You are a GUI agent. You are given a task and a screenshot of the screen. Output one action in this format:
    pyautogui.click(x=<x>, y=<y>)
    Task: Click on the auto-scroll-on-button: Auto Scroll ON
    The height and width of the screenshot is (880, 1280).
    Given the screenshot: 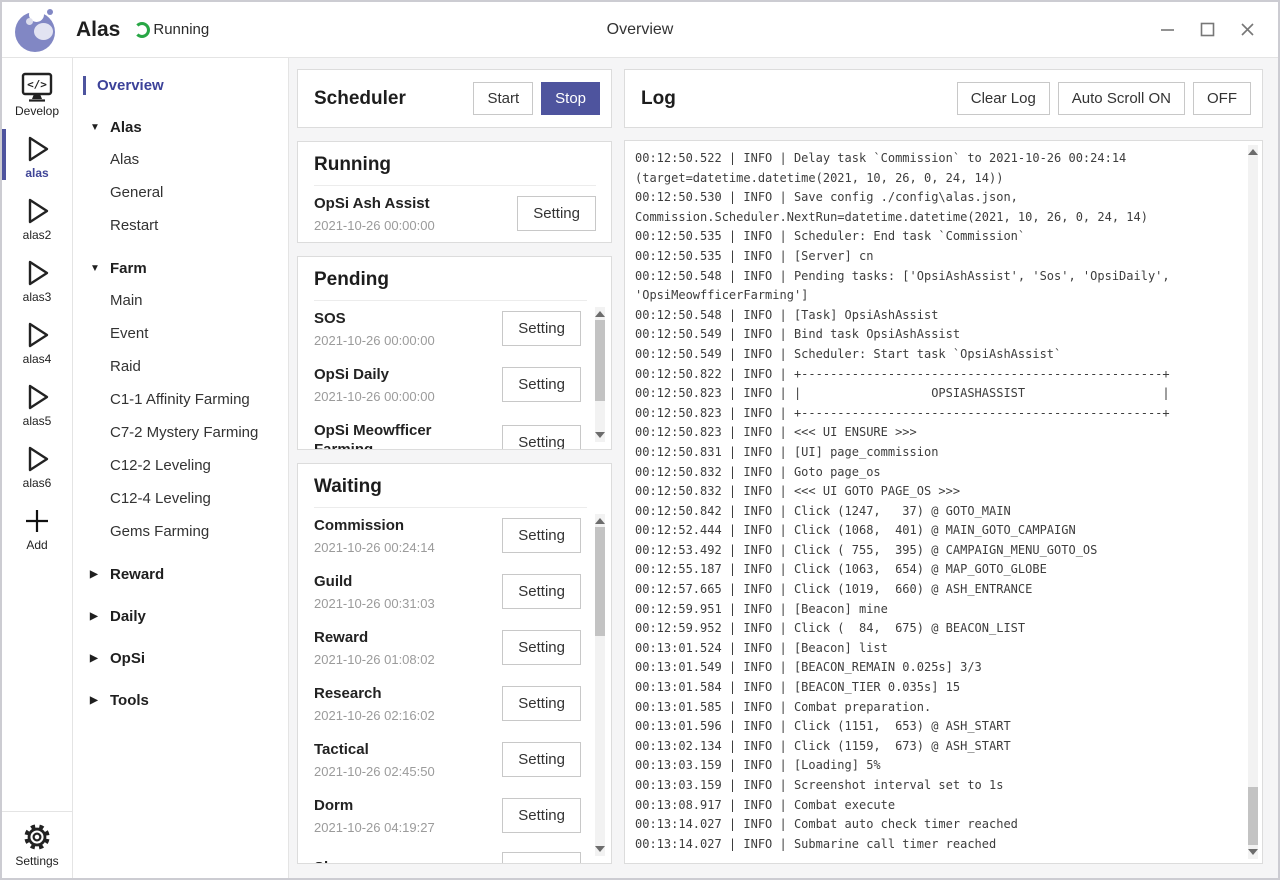 What is the action you would take?
    pyautogui.click(x=1121, y=98)
    